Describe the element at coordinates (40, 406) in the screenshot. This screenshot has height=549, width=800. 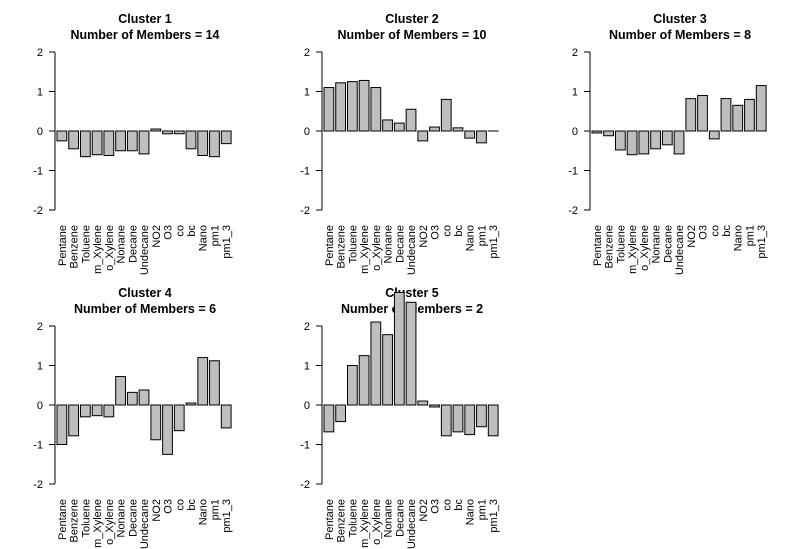
I see `y-tick-label: 0` at that location.